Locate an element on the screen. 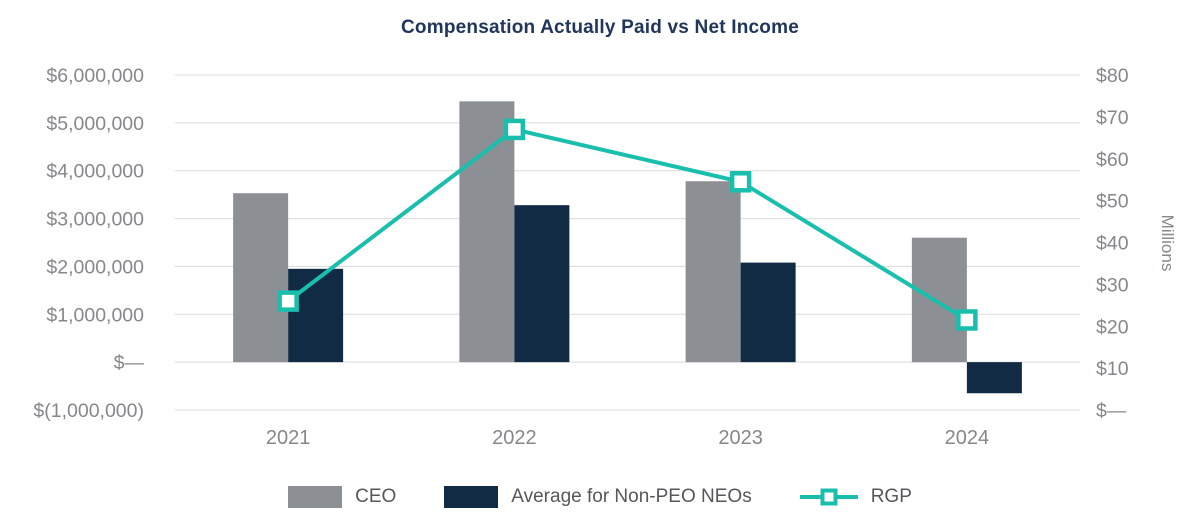 The width and height of the screenshot is (1200, 518). bar-ceo-2024 is located at coordinates (939, 300).